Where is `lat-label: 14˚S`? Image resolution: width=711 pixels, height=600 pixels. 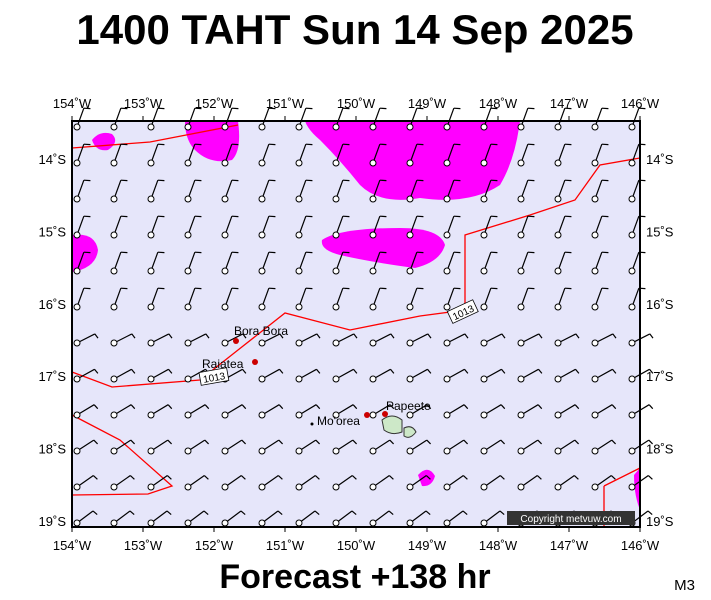 lat-label: 14˚S is located at coordinates (53, 159).